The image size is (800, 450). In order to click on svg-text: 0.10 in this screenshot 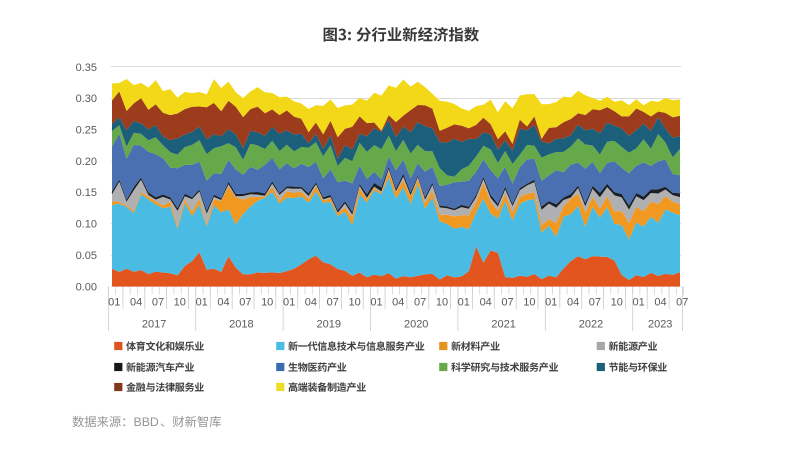, I will do `click(86, 225)`.